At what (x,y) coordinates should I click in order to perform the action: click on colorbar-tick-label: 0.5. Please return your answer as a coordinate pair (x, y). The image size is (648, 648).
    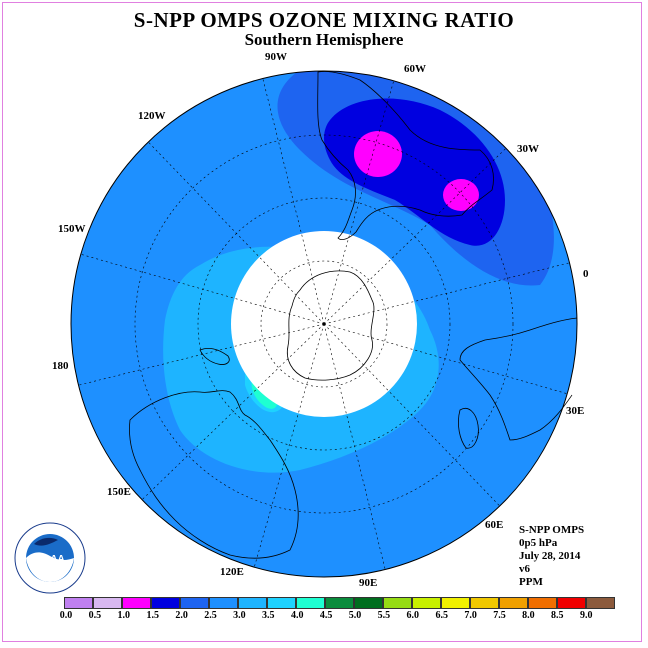
    Looking at the image, I should click on (95, 615).